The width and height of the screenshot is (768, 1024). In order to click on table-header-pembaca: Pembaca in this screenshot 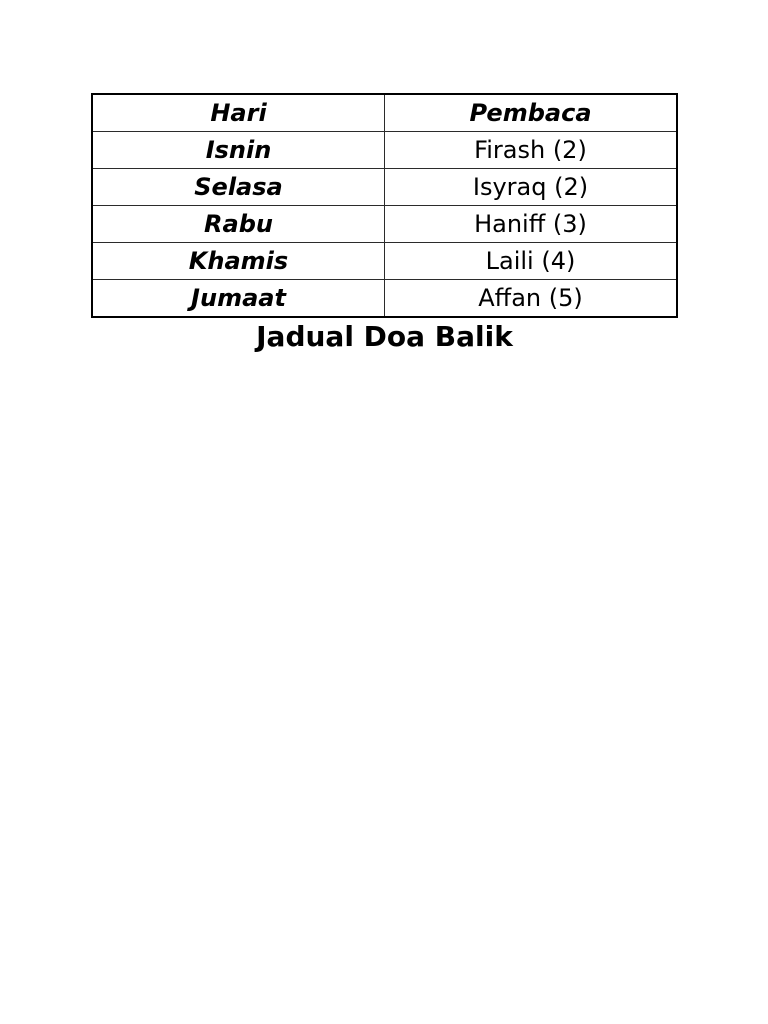, I will do `click(531, 112)`.